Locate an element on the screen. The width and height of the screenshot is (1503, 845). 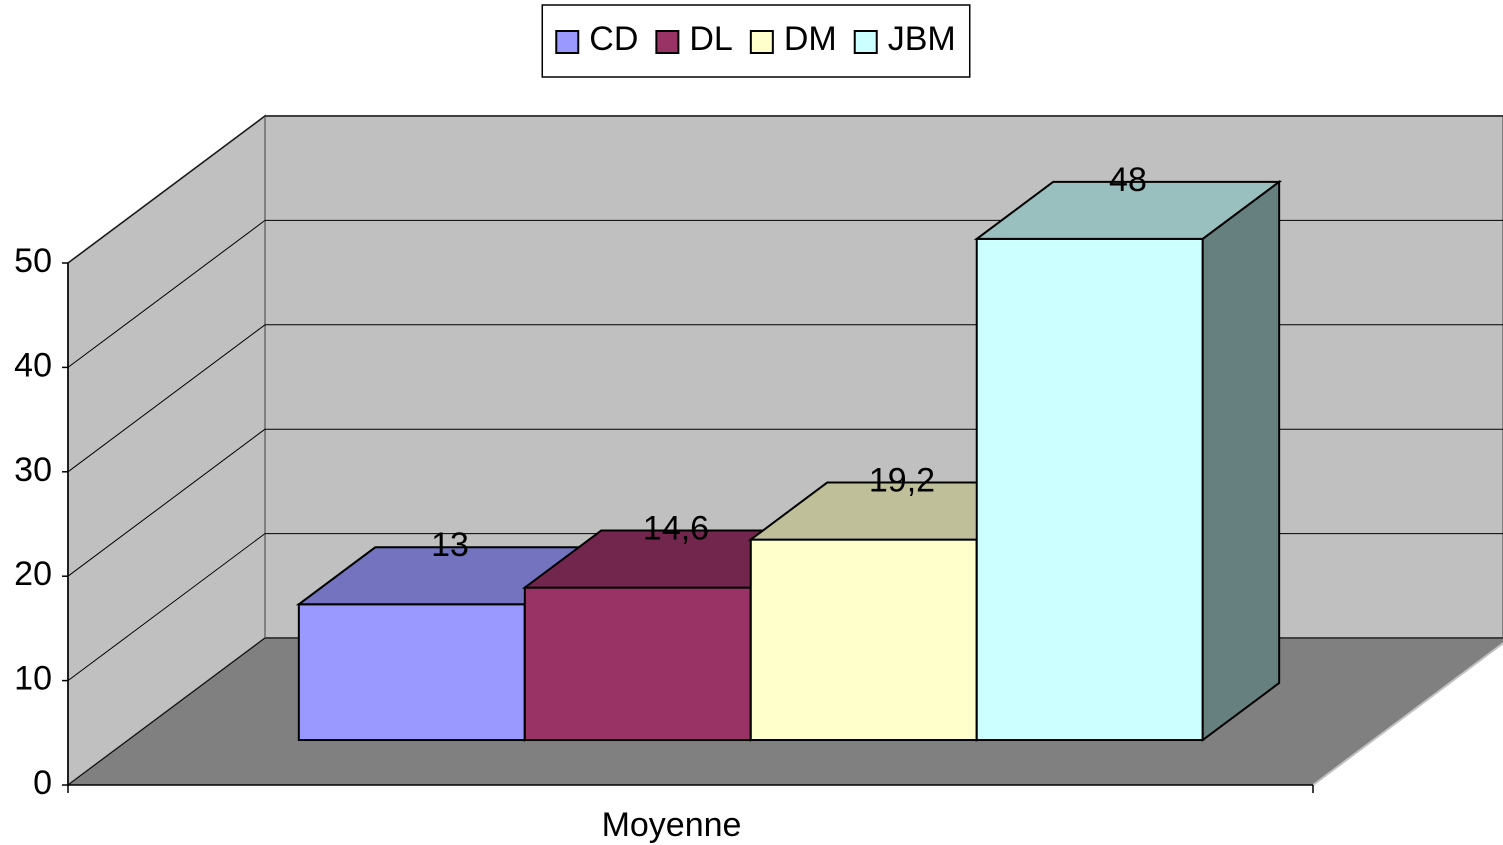
y-tick-label: 50 is located at coordinates (33, 261).